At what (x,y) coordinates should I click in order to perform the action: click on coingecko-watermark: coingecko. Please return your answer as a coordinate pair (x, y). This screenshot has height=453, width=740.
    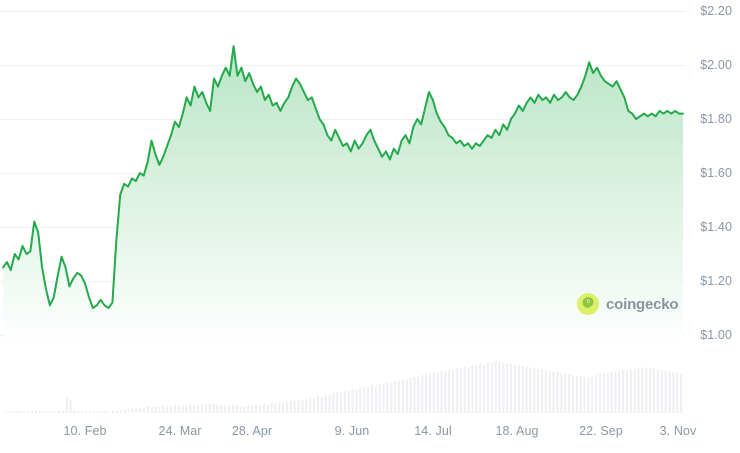
    Looking at the image, I should click on (628, 304).